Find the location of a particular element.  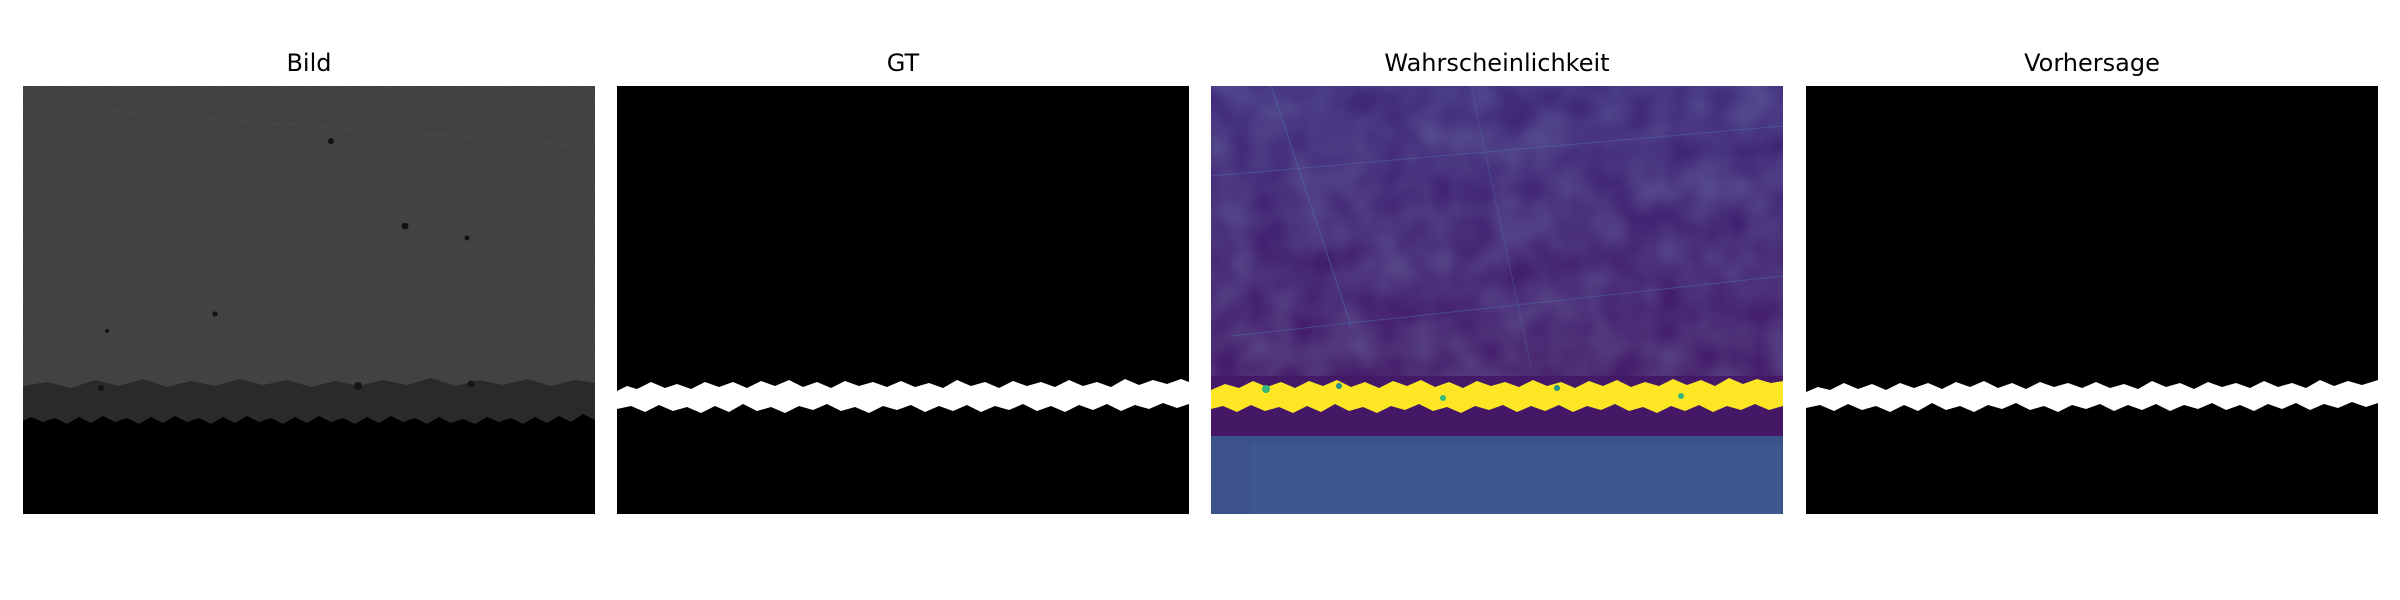

title-probability: Wahrscheinlichkeit is located at coordinates (1497, 63).